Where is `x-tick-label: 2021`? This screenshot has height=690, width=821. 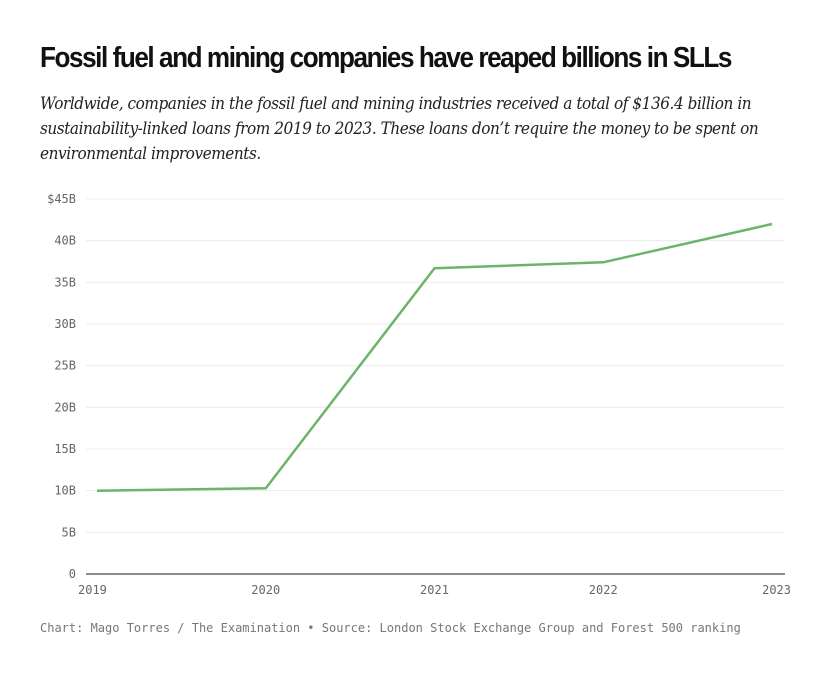 x-tick-label: 2021 is located at coordinates (434, 590).